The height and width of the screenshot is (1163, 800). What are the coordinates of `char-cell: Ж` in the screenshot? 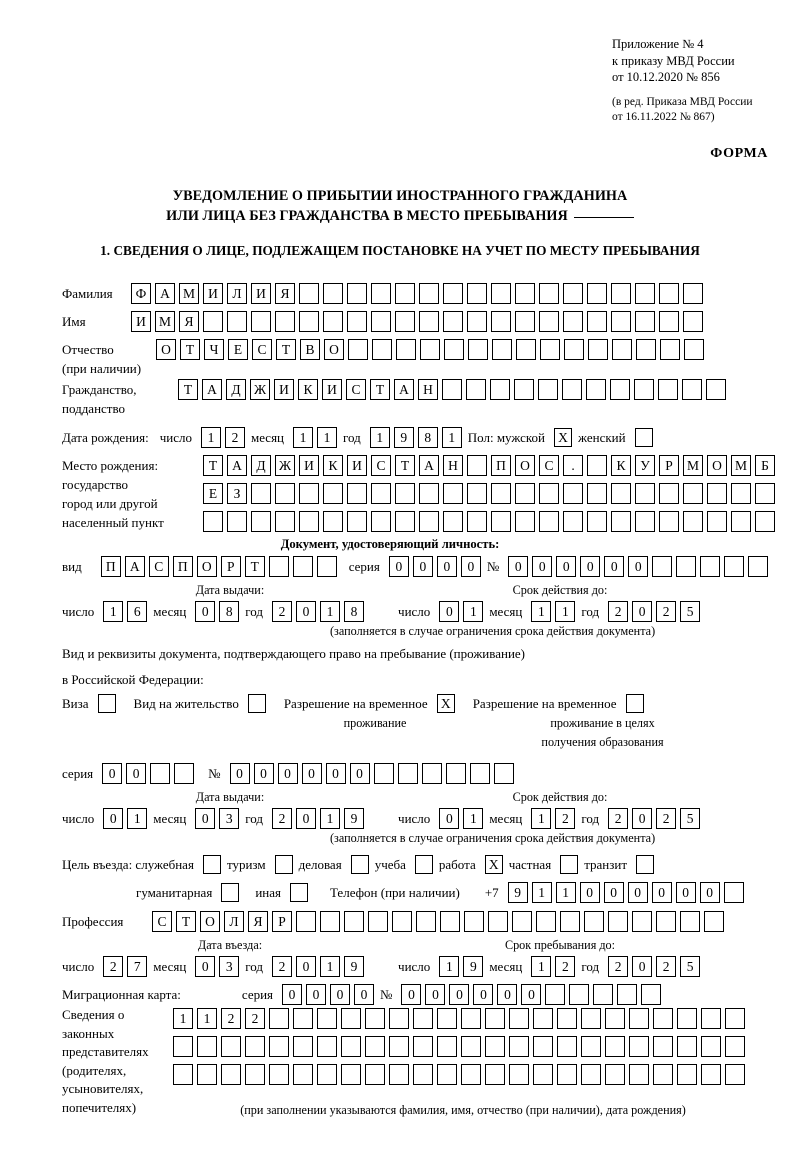 It's located at (285, 465).